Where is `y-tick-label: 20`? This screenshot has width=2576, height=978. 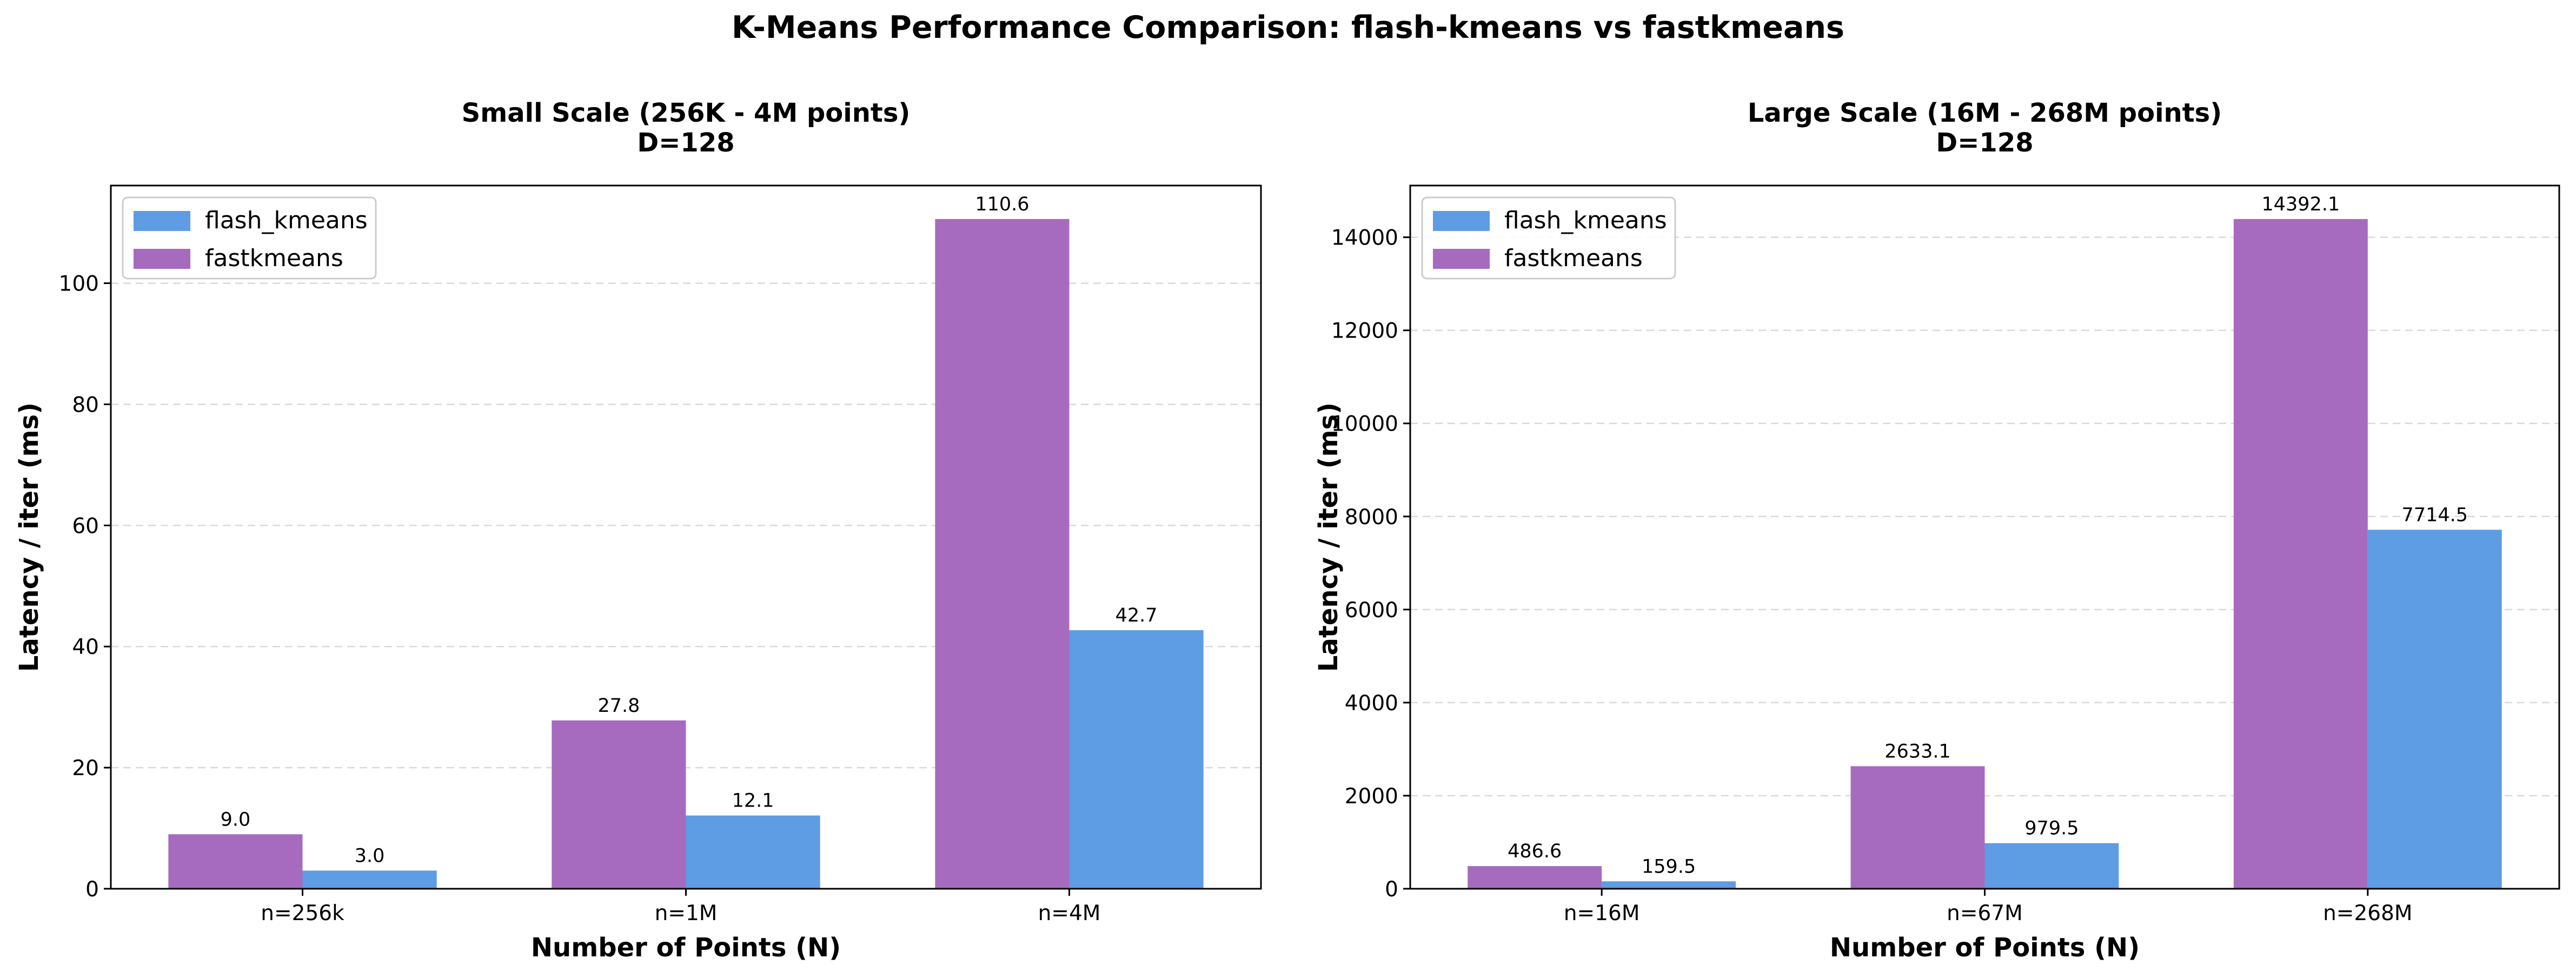 y-tick-label: 20 is located at coordinates (85, 768).